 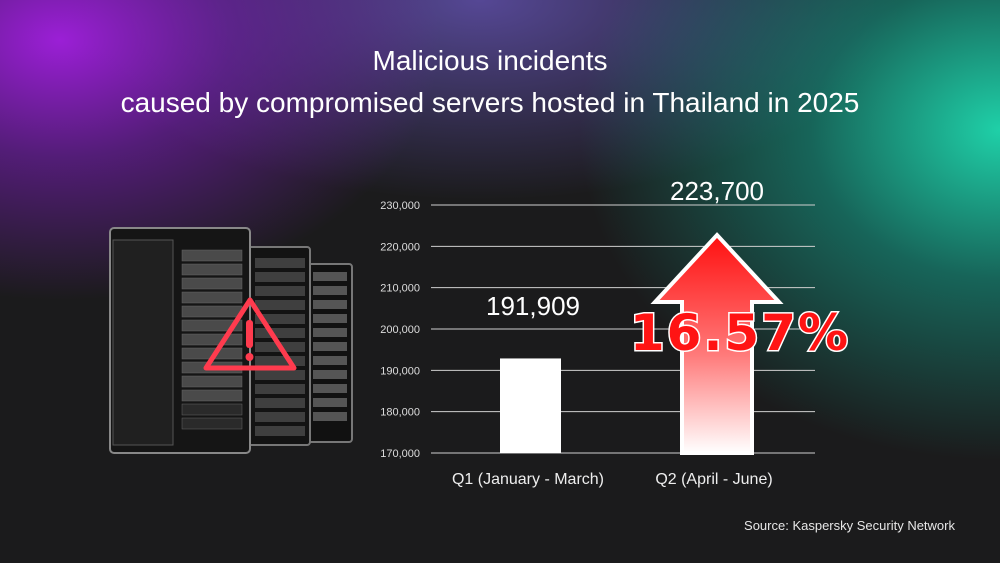 I want to click on y-tick-label: 200,000, so click(x=400, y=330).